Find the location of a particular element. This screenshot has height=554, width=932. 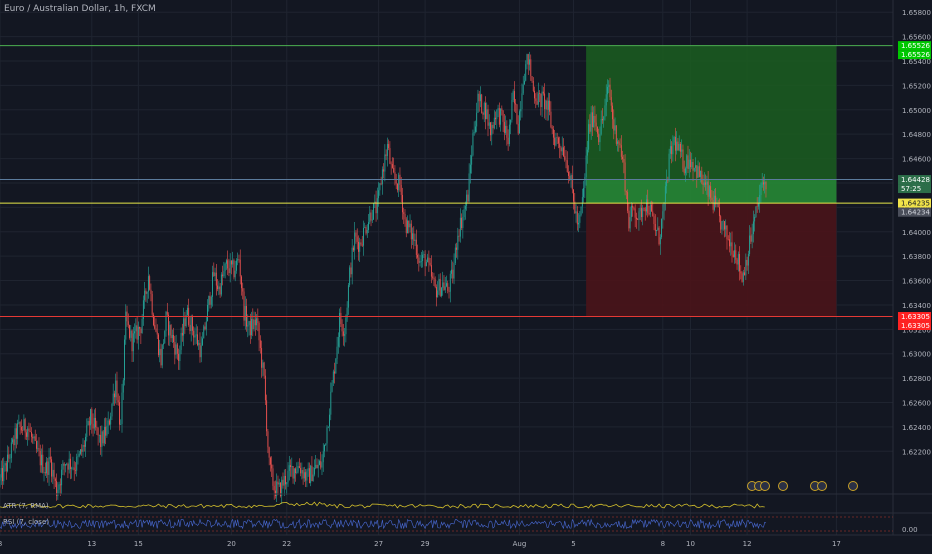

event-badge-icon is located at coordinates (853, 486).